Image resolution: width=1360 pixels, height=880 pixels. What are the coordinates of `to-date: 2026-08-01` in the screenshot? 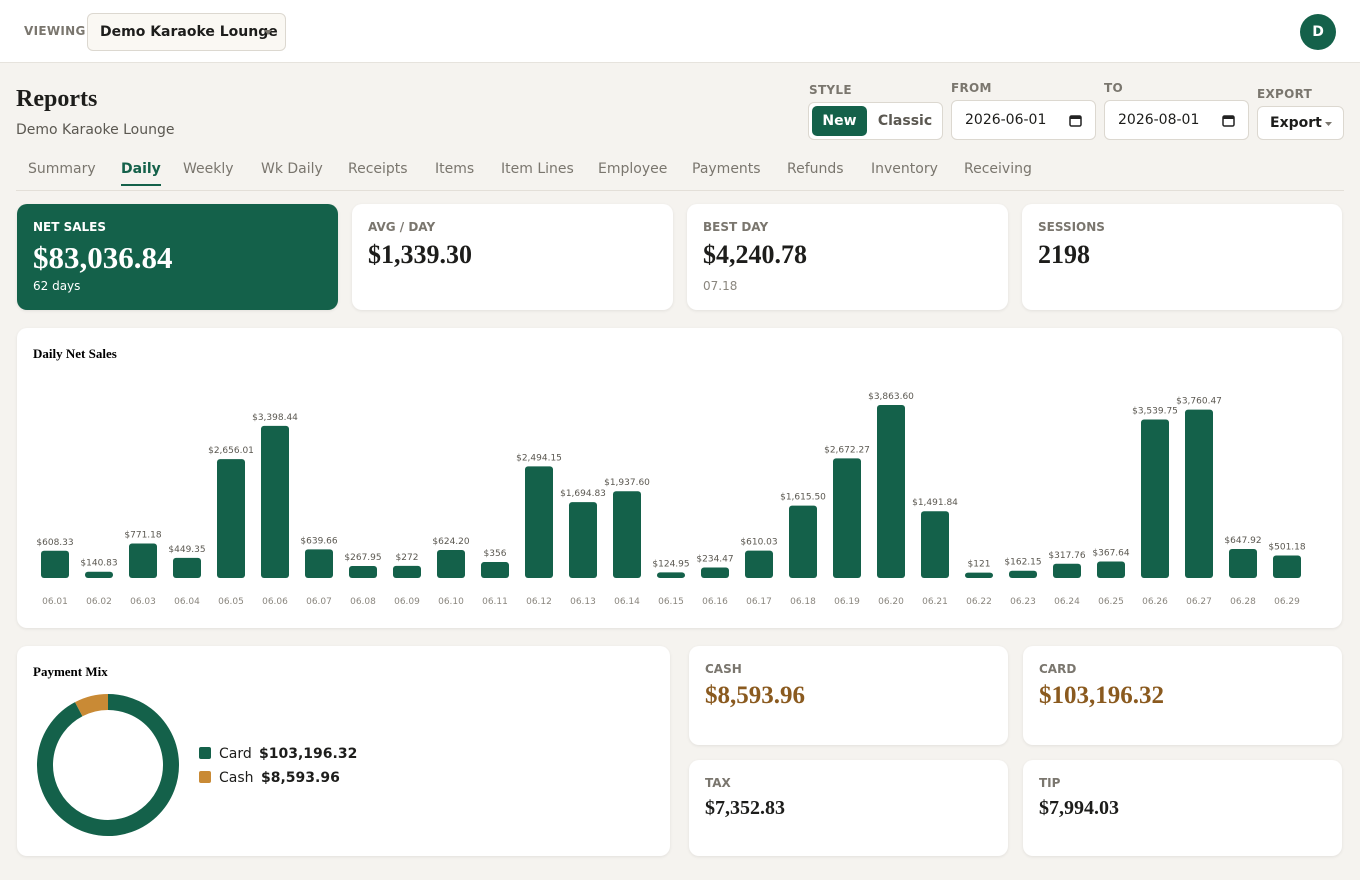 It's located at (1159, 120).